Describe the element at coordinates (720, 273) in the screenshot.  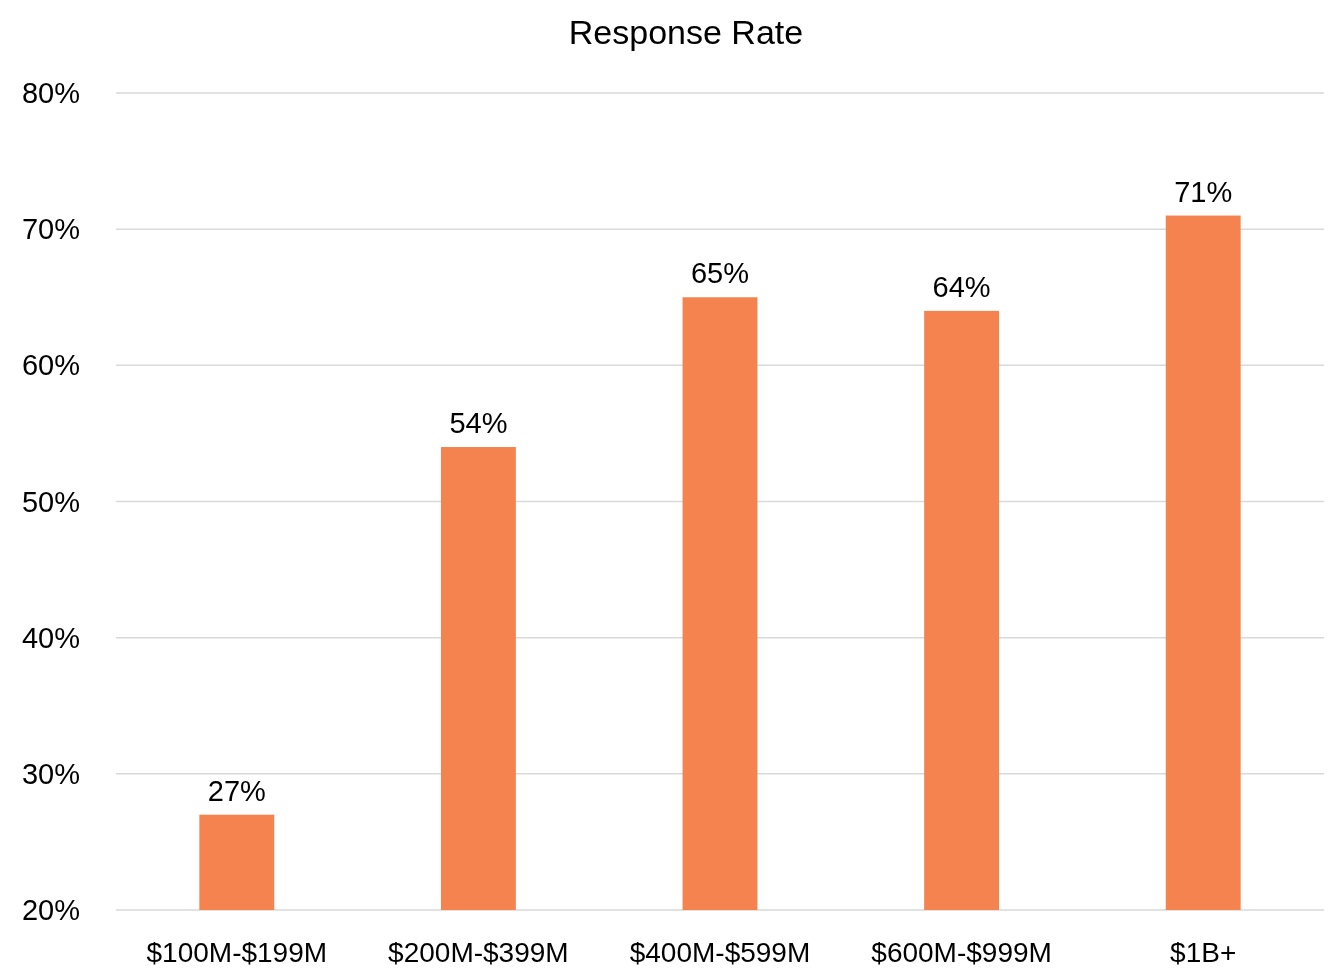
I see `data-label: 65%` at that location.